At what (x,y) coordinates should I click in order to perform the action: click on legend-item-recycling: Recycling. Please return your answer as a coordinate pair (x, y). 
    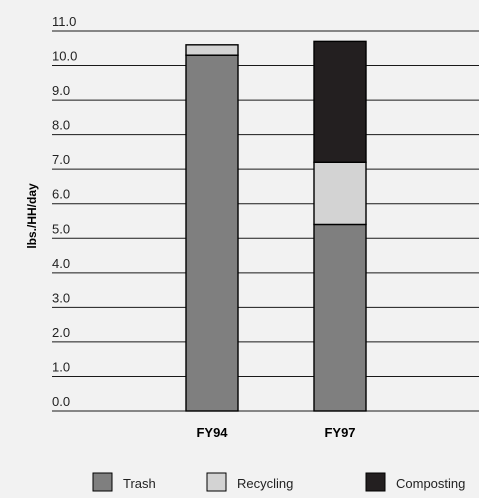
    Looking at the image, I should click on (249, 482).